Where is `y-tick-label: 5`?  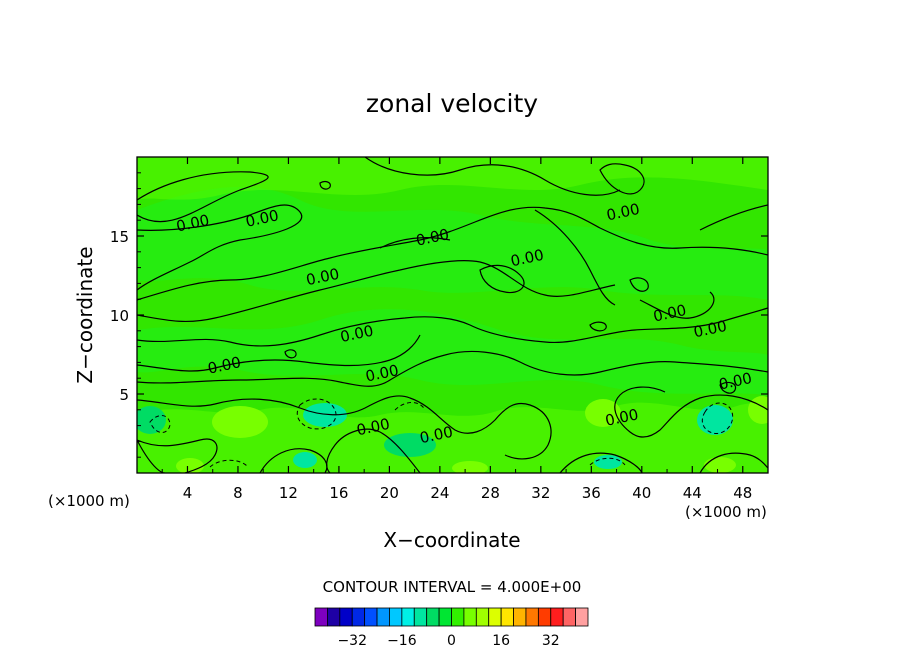
y-tick-label: 5 is located at coordinates (124, 395).